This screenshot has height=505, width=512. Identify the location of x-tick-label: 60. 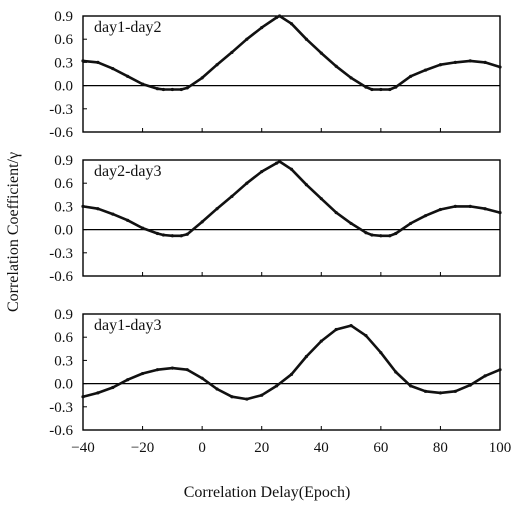
(380, 448).